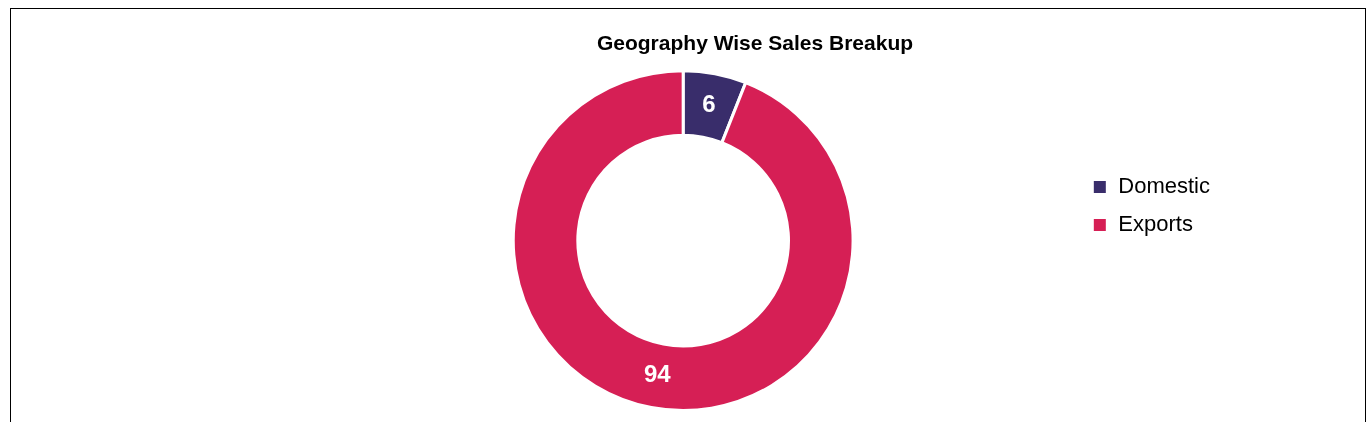 This screenshot has height=422, width=1370. Describe the element at coordinates (755, 43) in the screenshot. I see `chart-title: Geography Wise Sales Breakup` at that location.